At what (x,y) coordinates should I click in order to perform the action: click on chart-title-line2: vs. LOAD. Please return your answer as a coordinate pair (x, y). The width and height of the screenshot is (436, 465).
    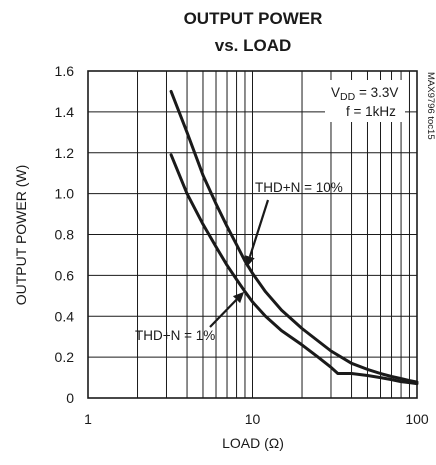
    Looking at the image, I should click on (253, 45).